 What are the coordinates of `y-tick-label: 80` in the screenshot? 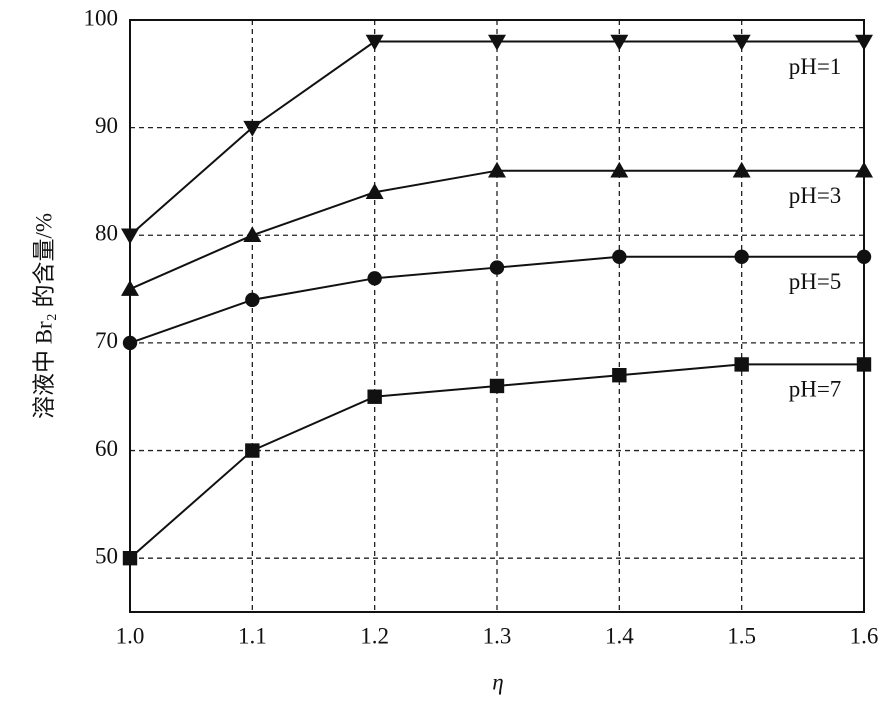 It's located at (106, 233).